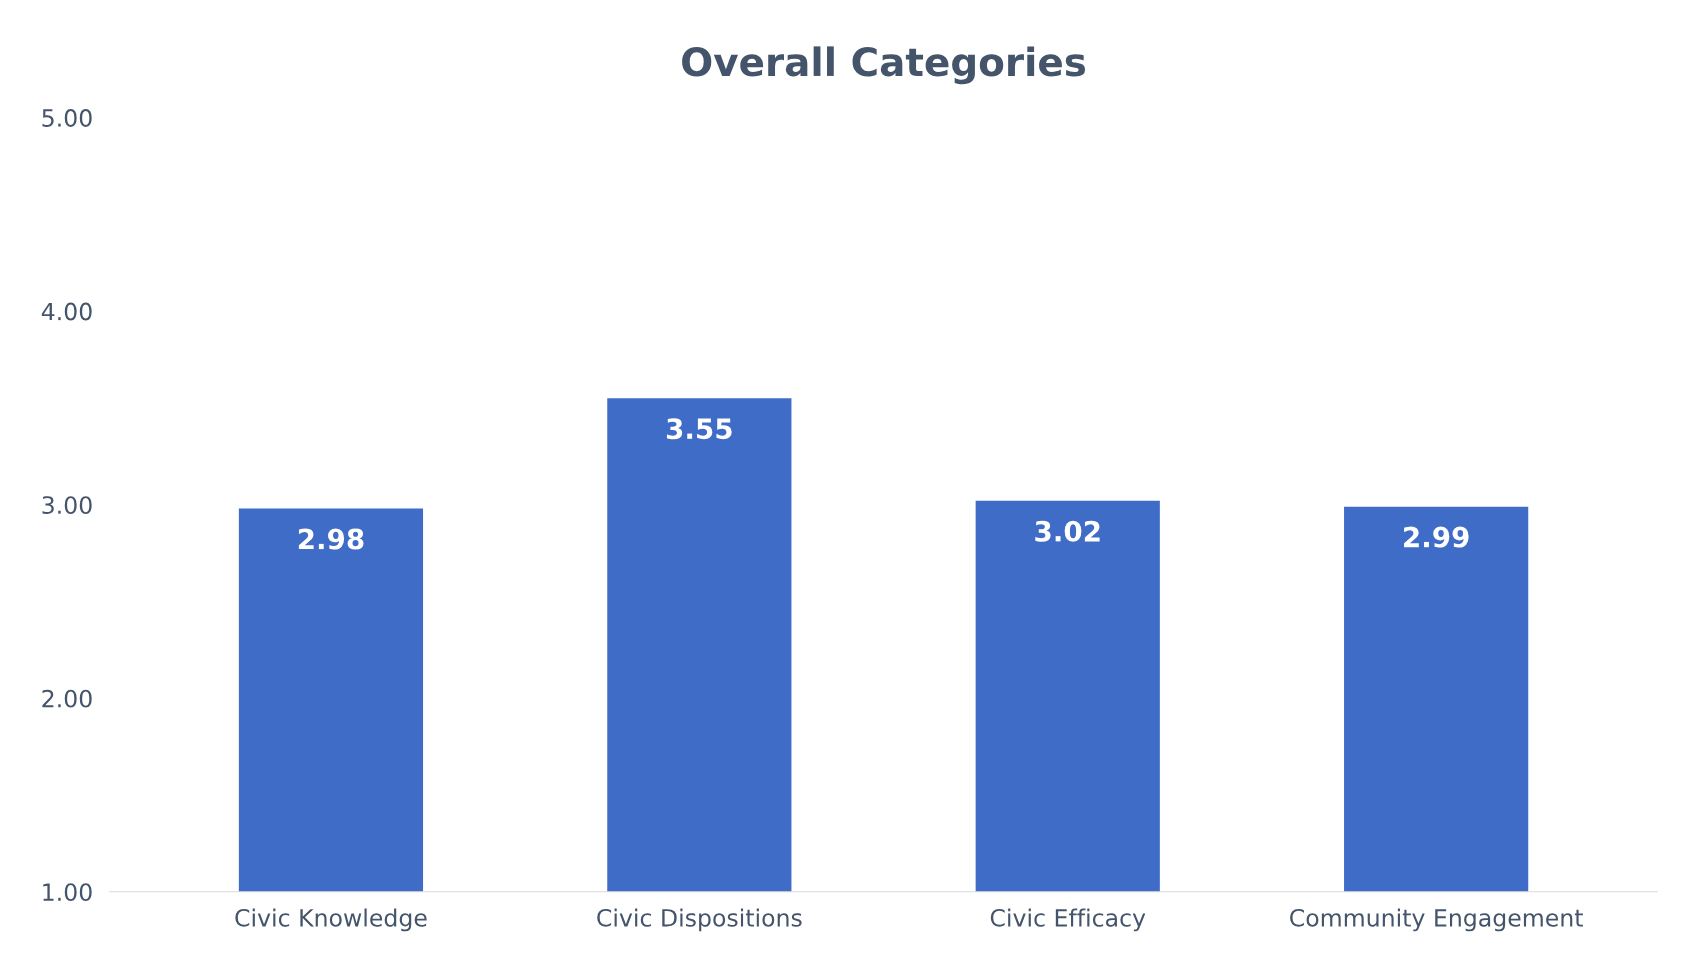  Describe the element at coordinates (67, 118) in the screenshot. I see `y-tick-label: 5.00` at that location.